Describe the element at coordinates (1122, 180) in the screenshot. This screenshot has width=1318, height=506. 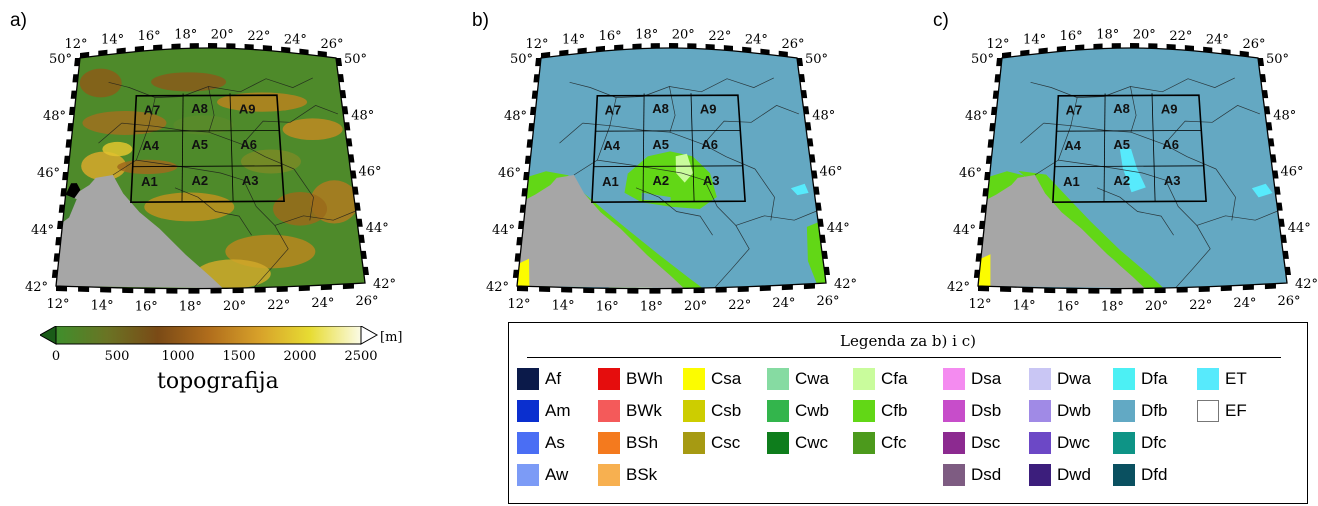
I see `grid-cell-label: A2` at that location.